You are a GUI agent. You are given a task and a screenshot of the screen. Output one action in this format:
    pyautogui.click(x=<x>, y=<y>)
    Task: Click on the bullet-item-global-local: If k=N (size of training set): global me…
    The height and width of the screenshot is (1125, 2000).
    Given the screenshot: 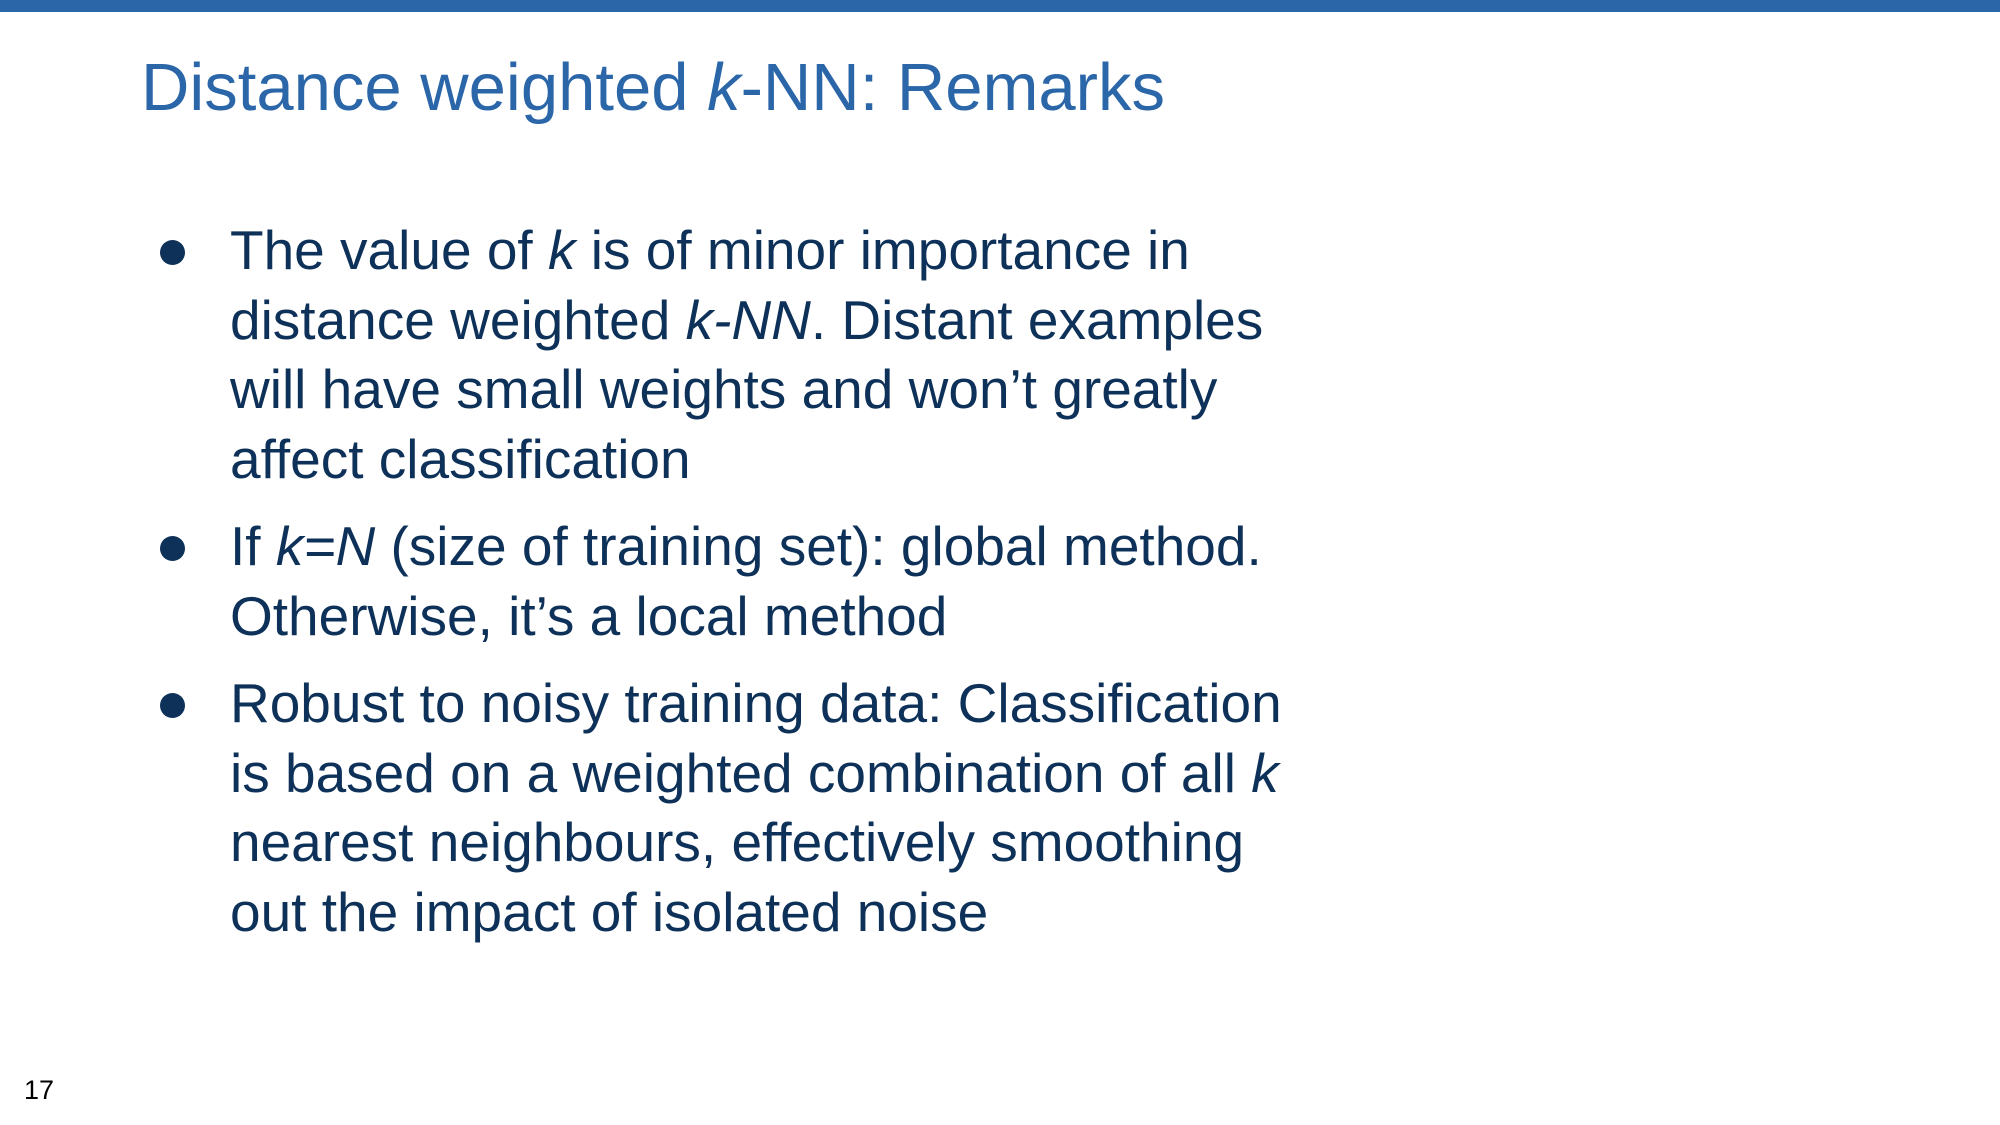 What is the action you would take?
    pyautogui.click(x=780, y=581)
    